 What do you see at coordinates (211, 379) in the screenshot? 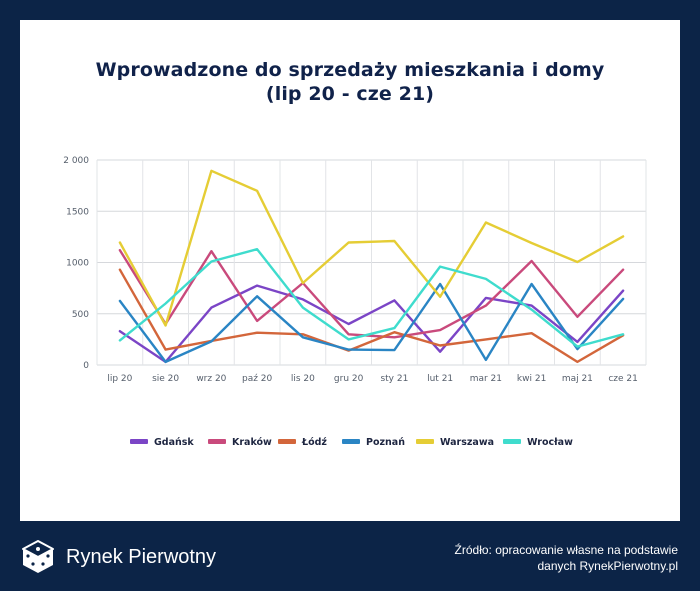
I see `x-tick-label: wrz 20` at bounding box center [211, 379].